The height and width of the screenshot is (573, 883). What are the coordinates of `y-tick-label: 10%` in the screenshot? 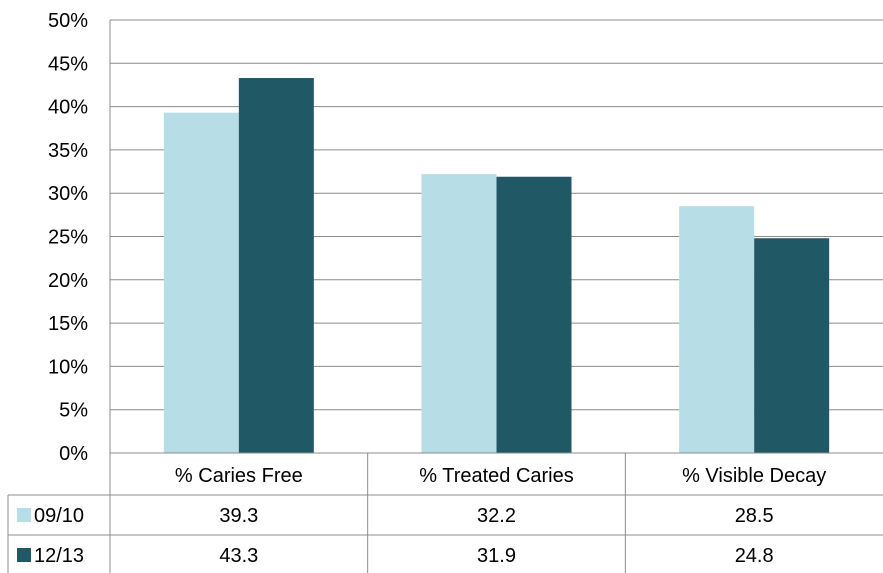 It's located at (68, 367).